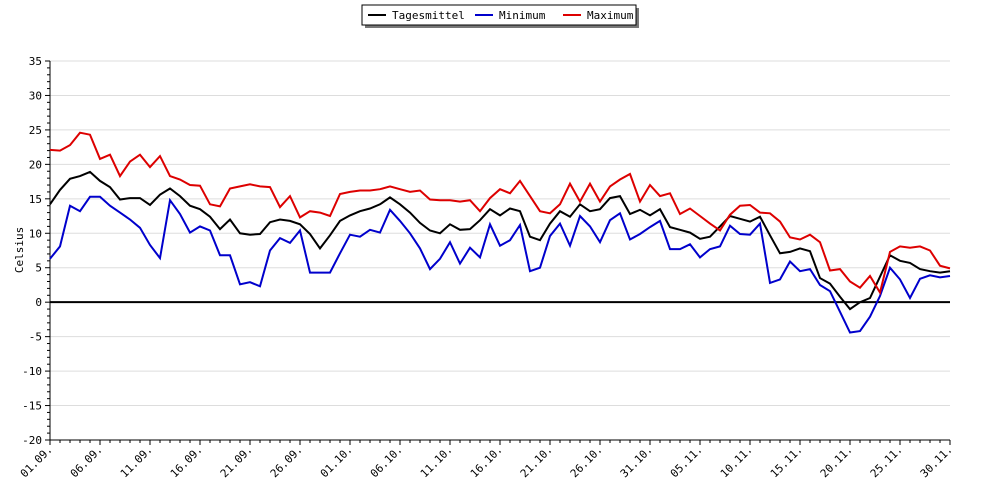  Describe the element at coordinates (35, 95) in the screenshot. I see `y-tick-label: 30` at that location.